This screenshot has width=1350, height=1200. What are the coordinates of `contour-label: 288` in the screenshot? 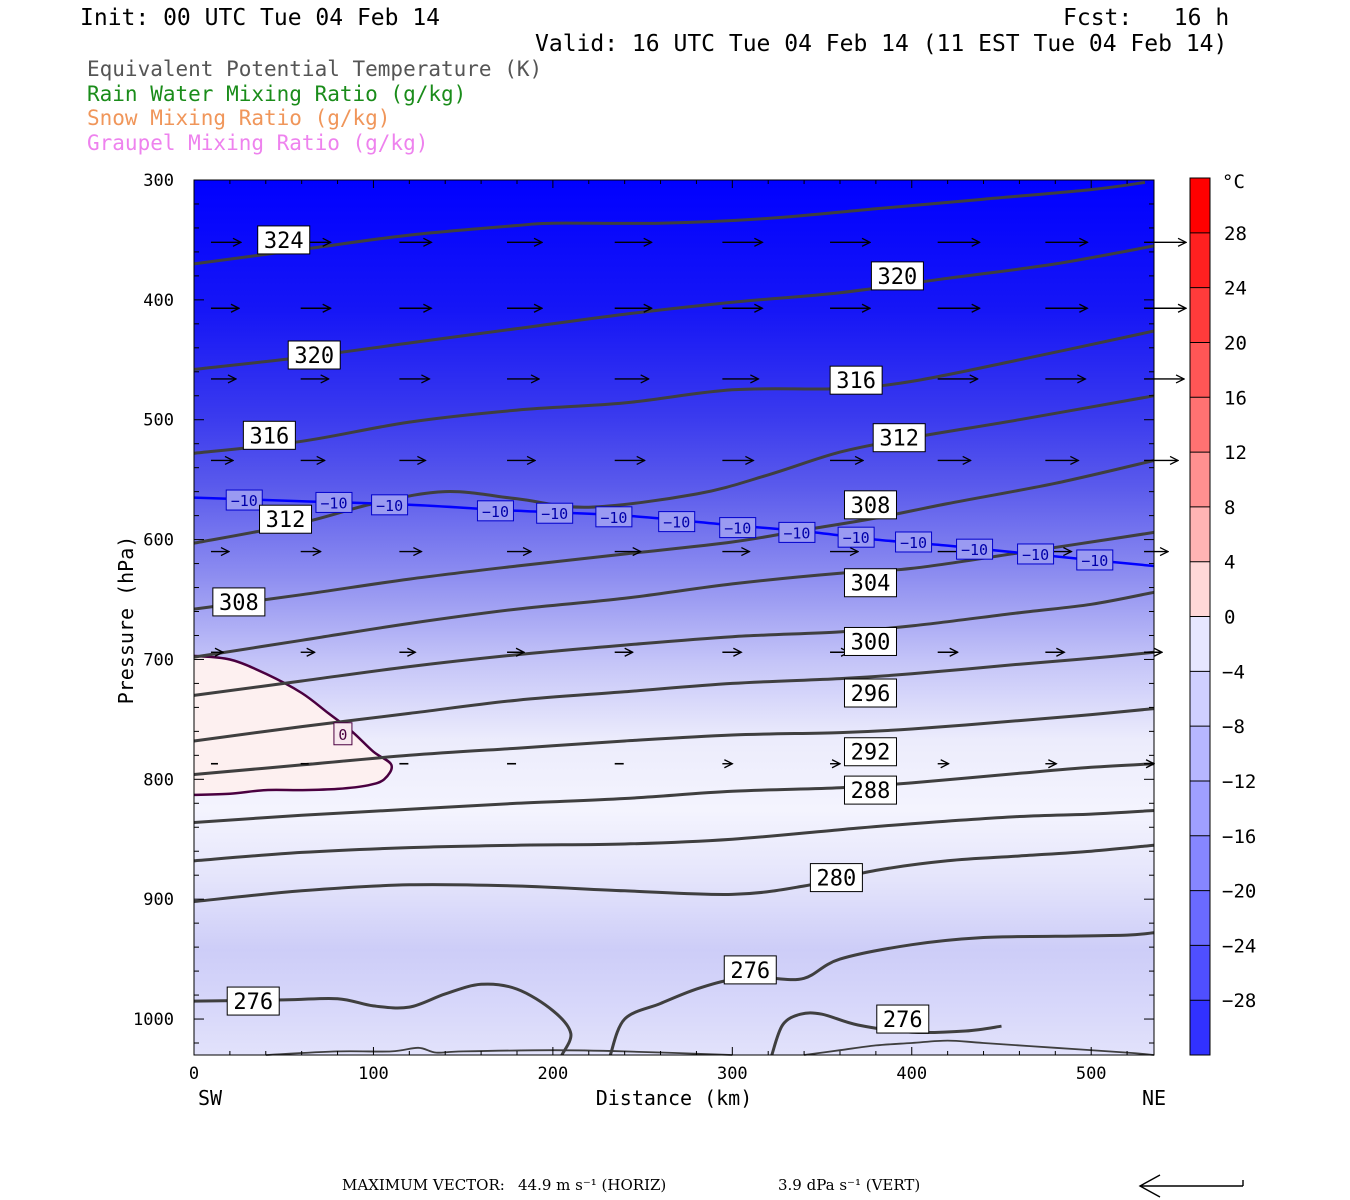 It's located at (871, 791).